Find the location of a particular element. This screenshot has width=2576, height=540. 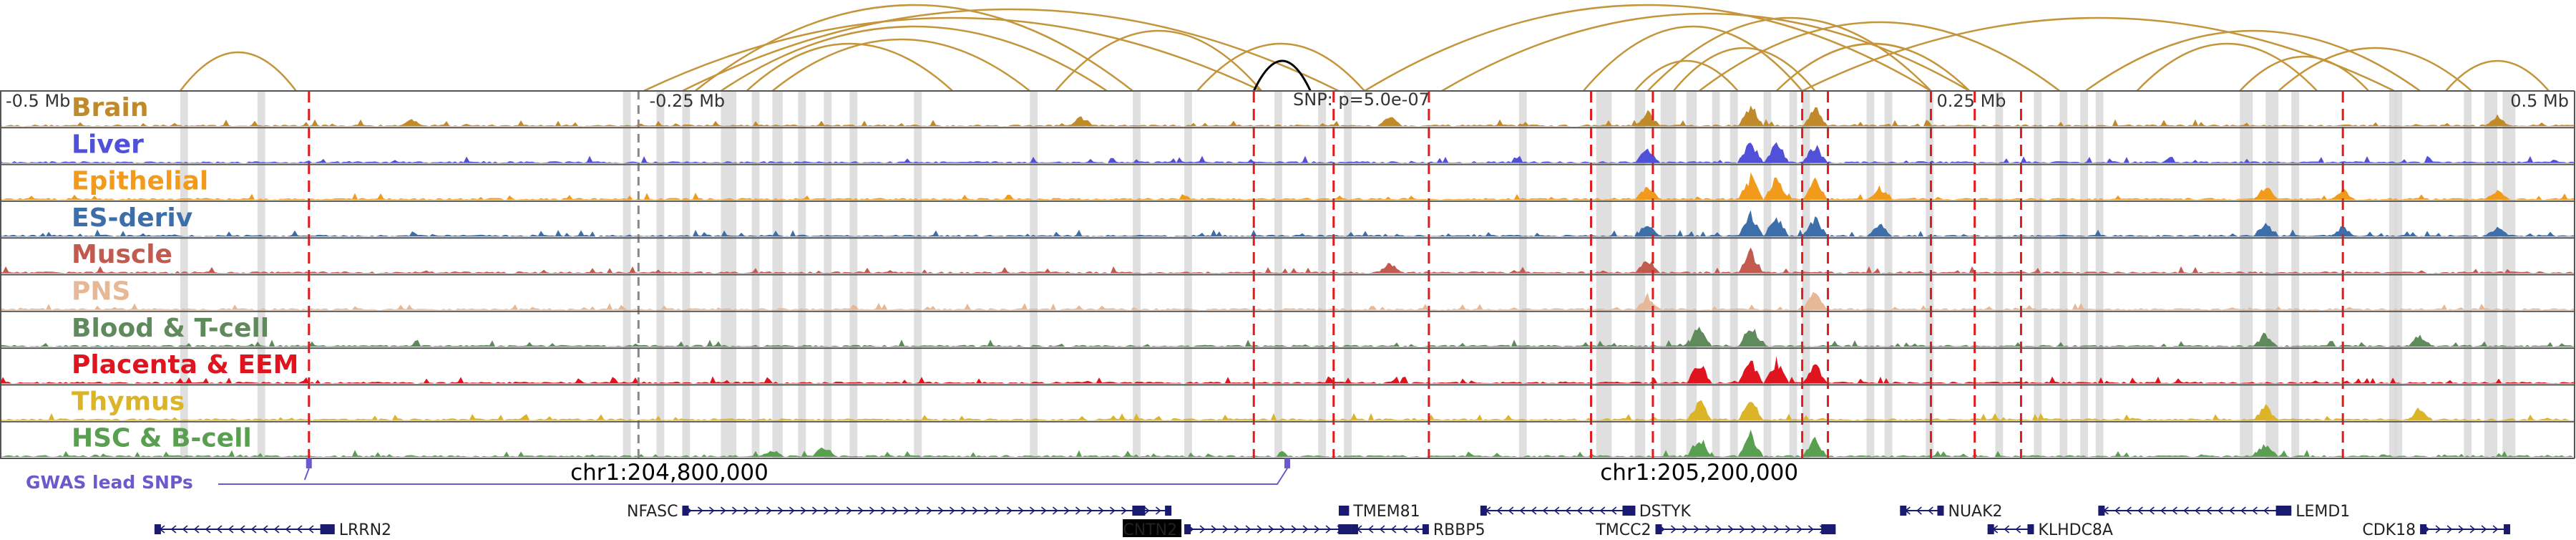

gene-cdk18: CDK18 is located at coordinates (2436, 530).